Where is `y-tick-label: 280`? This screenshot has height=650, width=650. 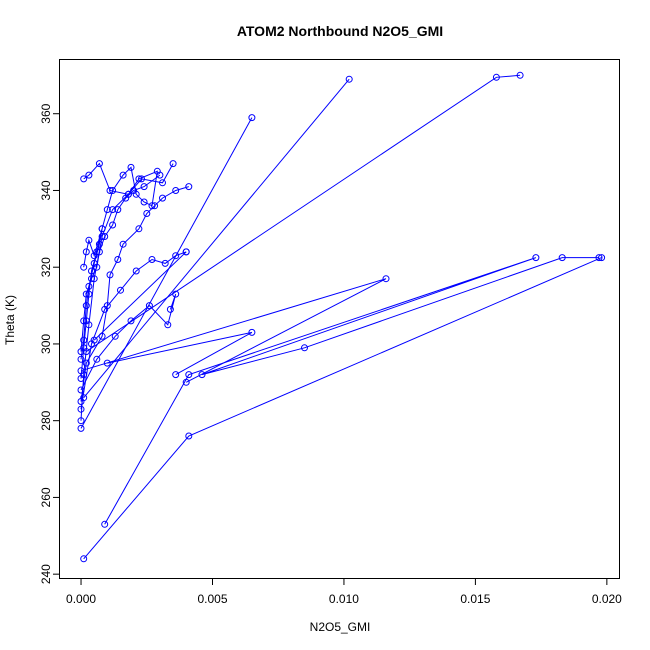 y-tick-label: 280 is located at coordinates (46, 420).